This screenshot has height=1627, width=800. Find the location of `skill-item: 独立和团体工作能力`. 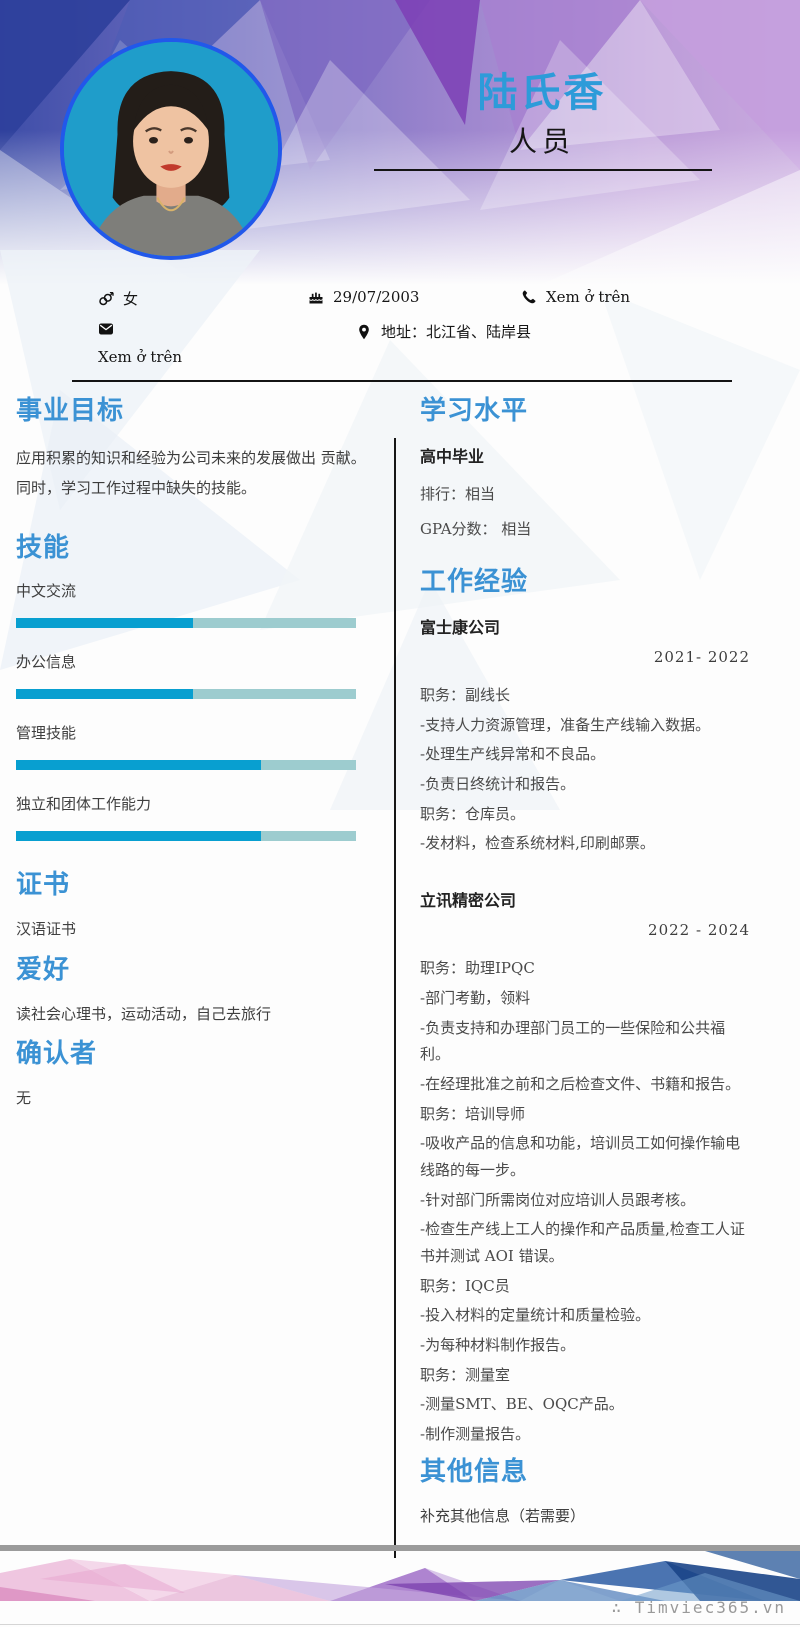

skill-item: 独立和团体工作能力 is located at coordinates (194, 817).